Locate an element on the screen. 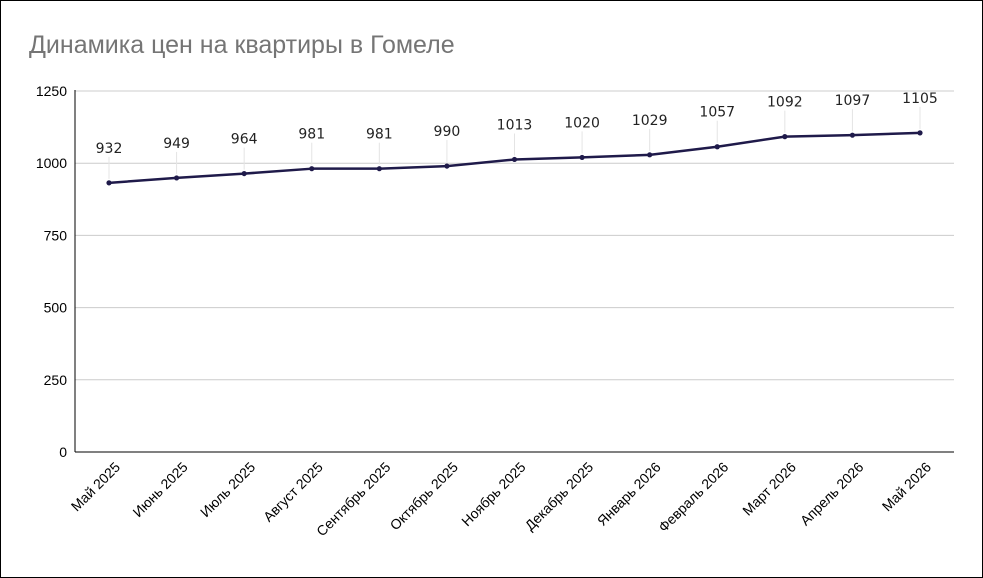 The image size is (983, 578). data-label: 949 is located at coordinates (176, 144).